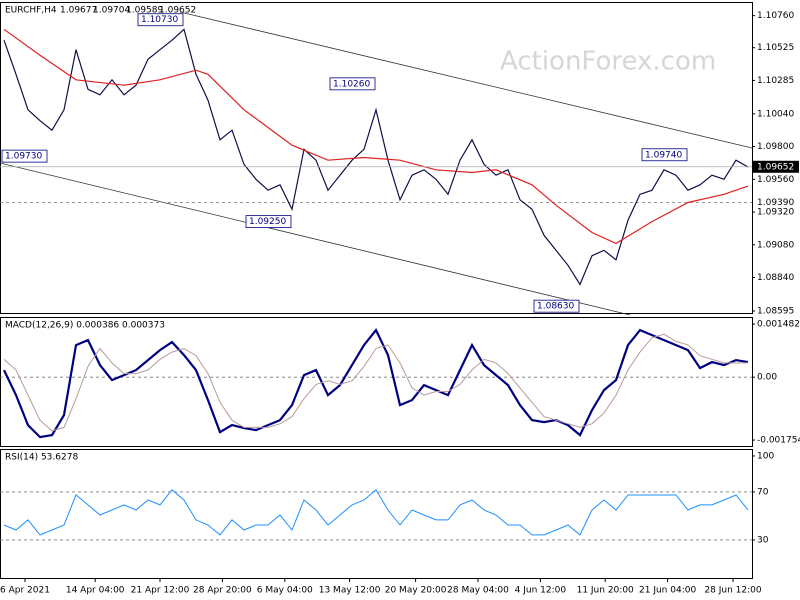  What do you see at coordinates (160, 591) in the screenshot?
I see `x-tick-label: 21 Apr 12:00` at bounding box center [160, 591].